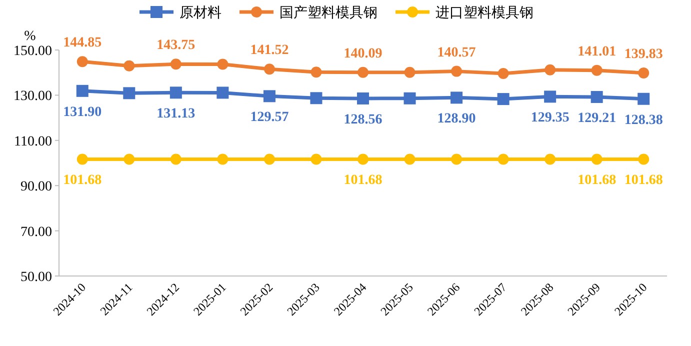 The image size is (691, 346). I want to click on legend-label: 国产塑料模具钢, so click(329, 13).